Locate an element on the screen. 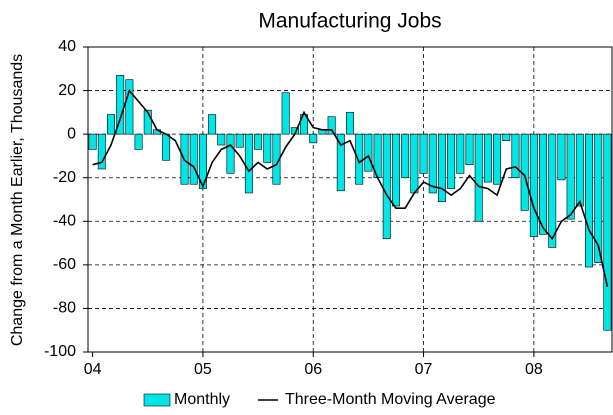  y-tick-label: 20 is located at coordinates (67, 90).